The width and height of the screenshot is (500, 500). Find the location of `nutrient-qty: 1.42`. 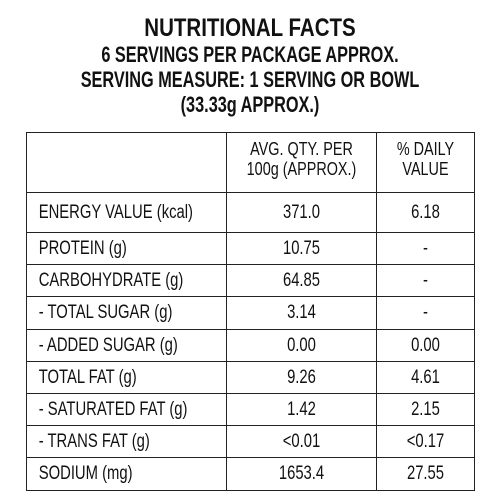

nutrient-qty: 1.42 is located at coordinates (301, 410).